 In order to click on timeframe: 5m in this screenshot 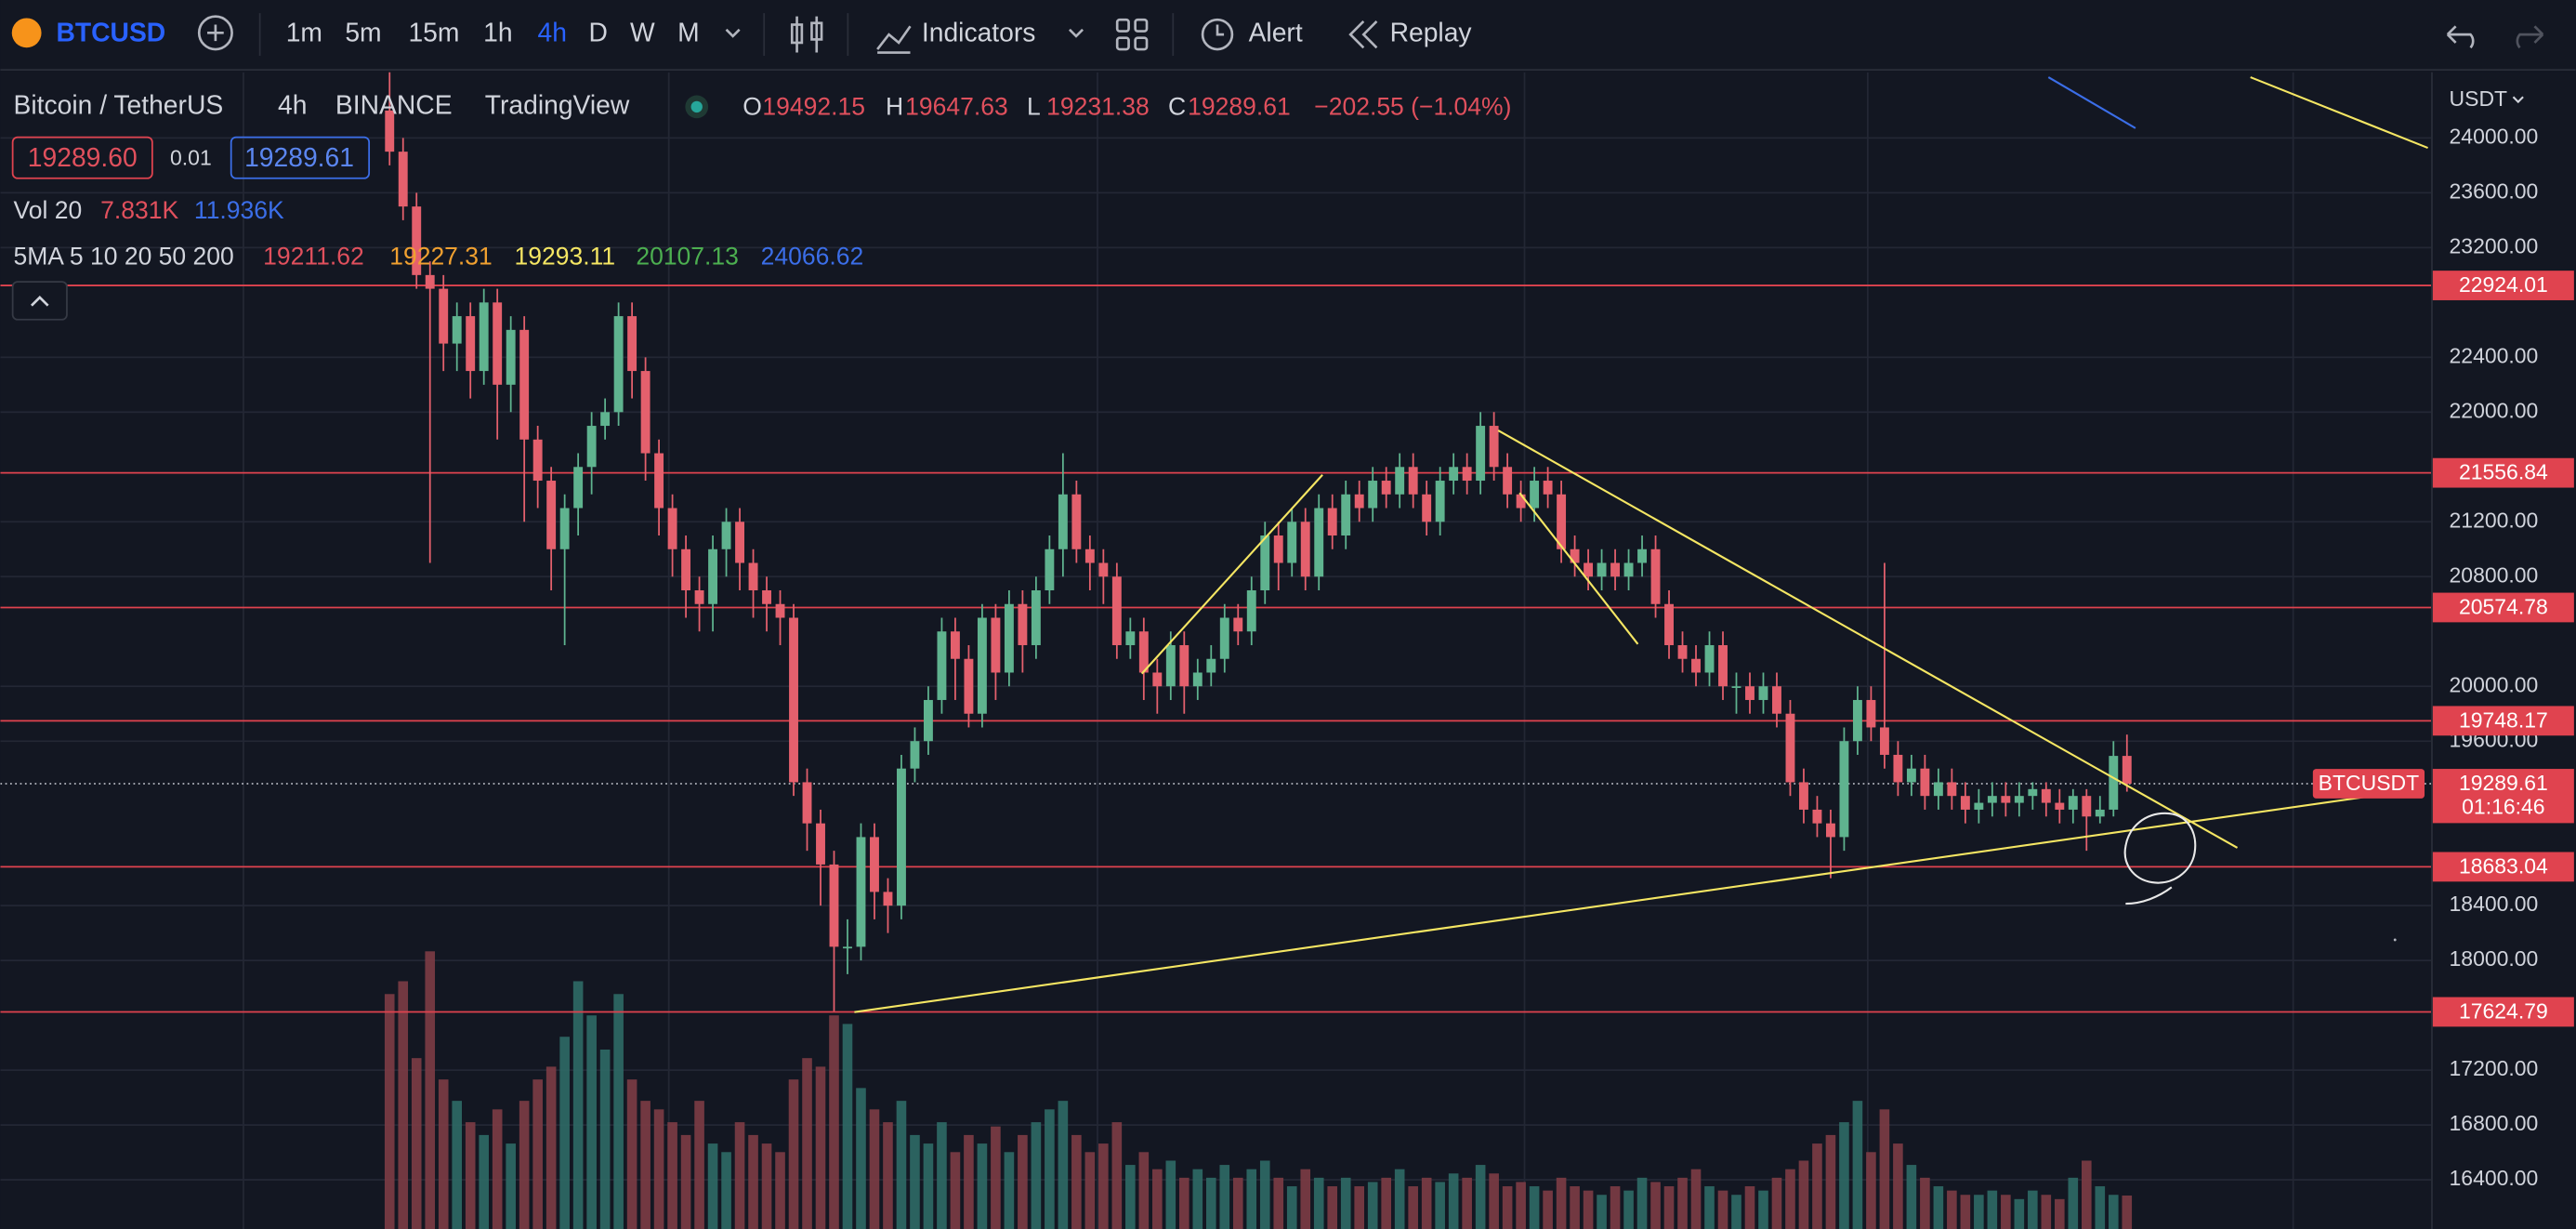, I will do `click(363, 32)`.